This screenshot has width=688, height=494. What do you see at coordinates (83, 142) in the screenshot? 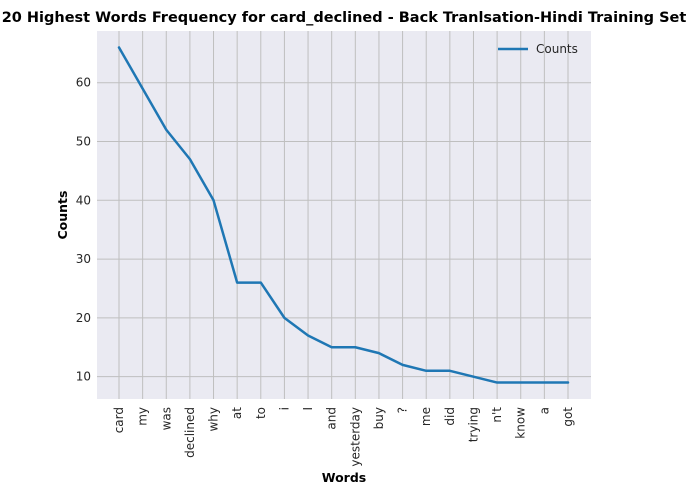
I see `y-tick-label: 50` at bounding box center [83, 142].